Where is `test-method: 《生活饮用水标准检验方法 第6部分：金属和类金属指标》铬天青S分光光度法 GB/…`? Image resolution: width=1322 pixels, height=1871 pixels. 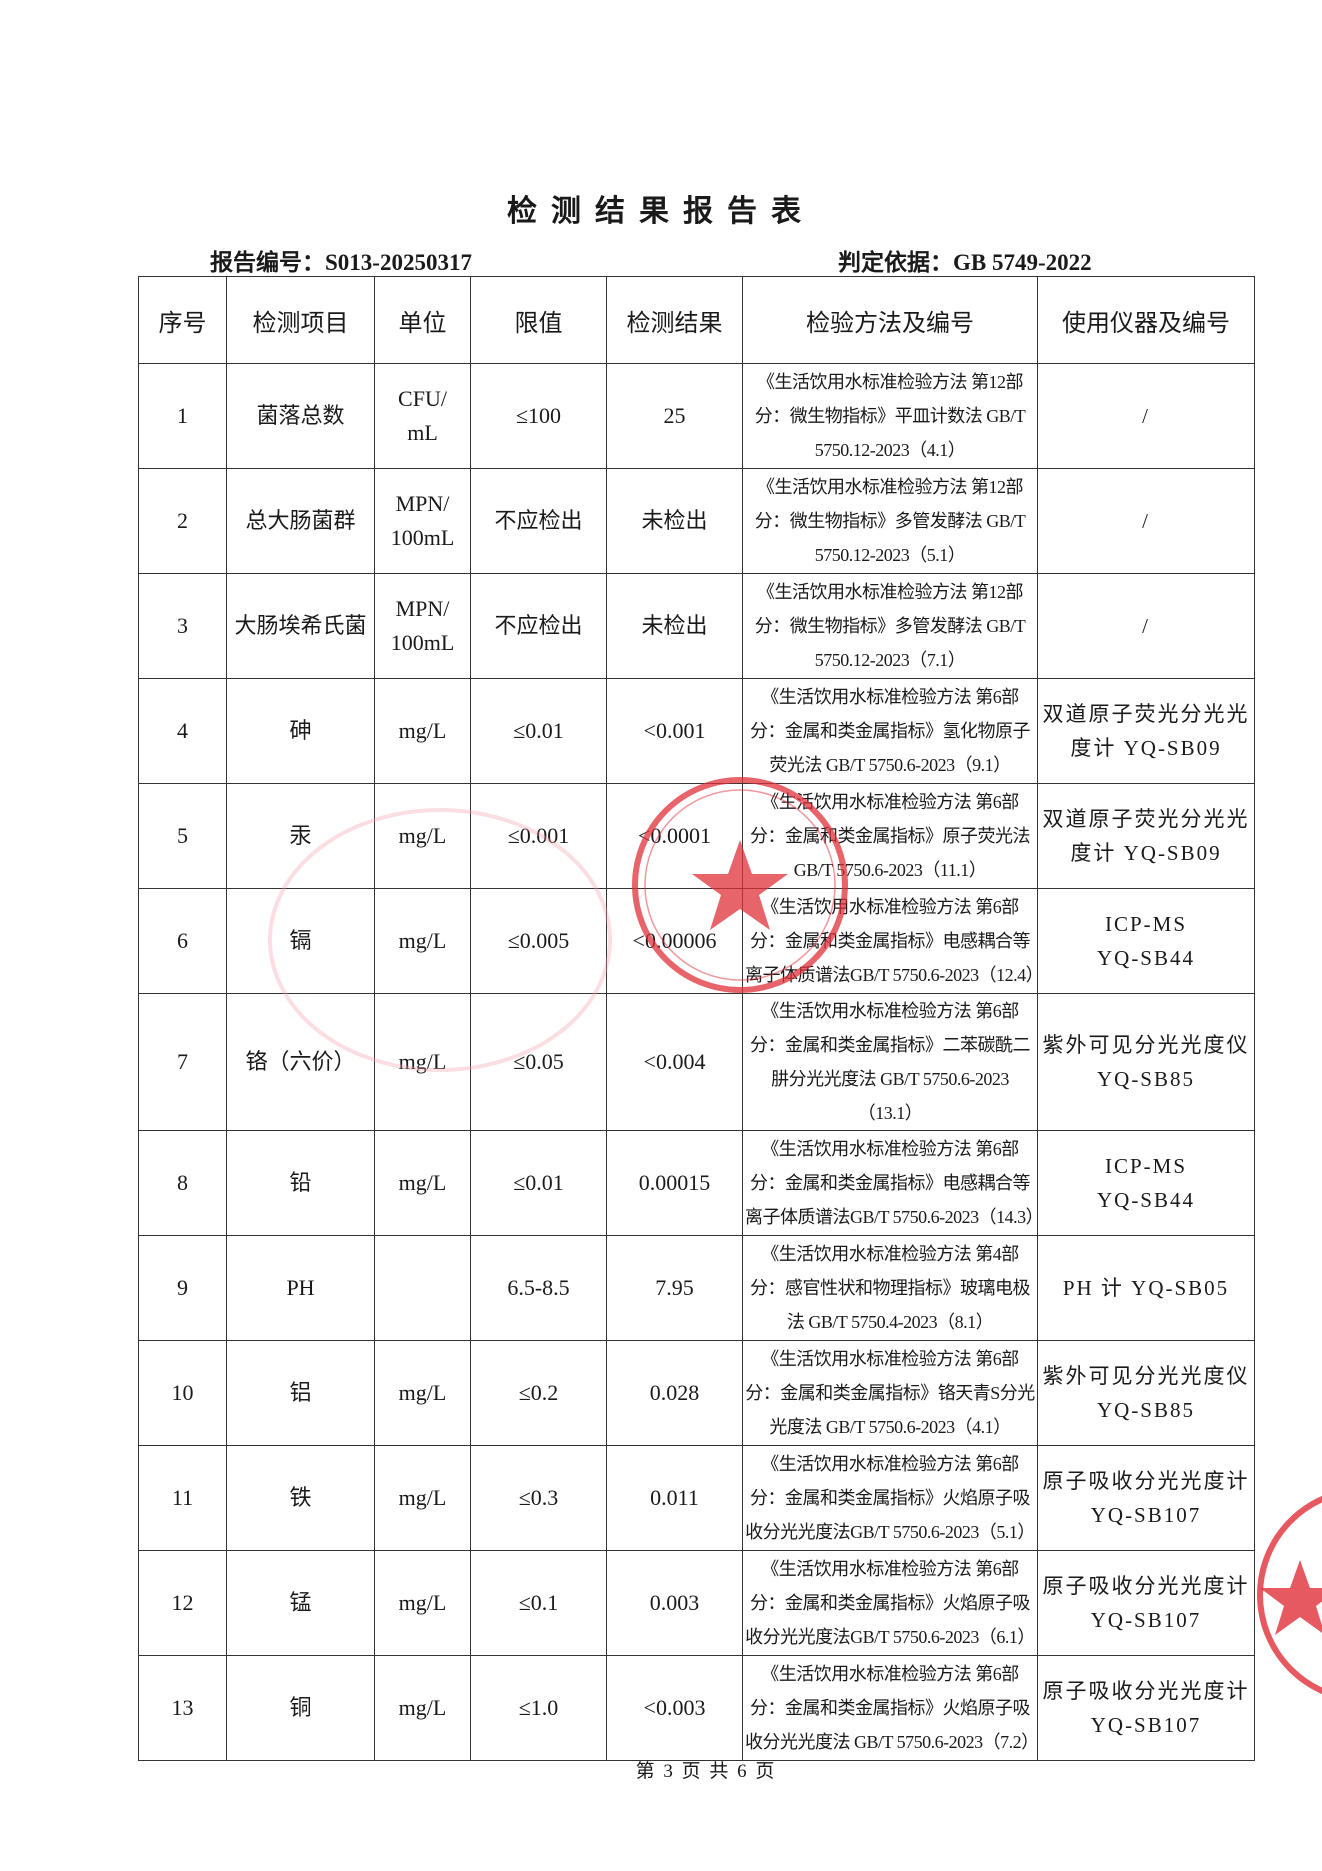
test-method: 《生活饮用水标准检验方法 第6部分：金属和类金属指标》铬天青S分光光度法 GB/… is located at coordinates (890, 1393).